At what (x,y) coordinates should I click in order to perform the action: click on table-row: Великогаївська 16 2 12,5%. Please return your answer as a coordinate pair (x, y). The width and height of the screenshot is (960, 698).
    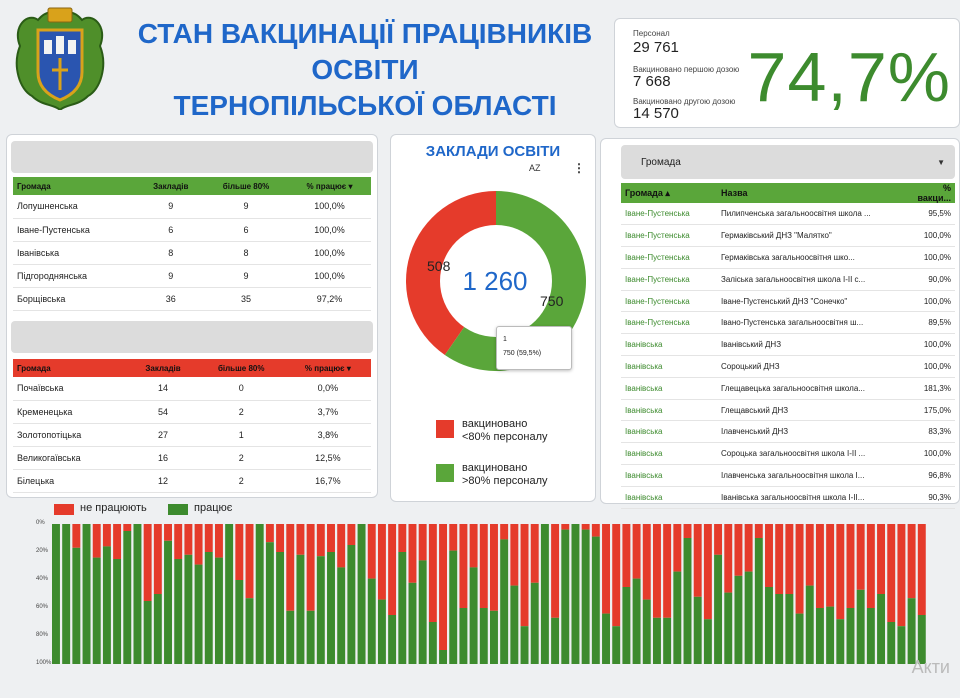
    Looking at the image, I should click on (192, 458).